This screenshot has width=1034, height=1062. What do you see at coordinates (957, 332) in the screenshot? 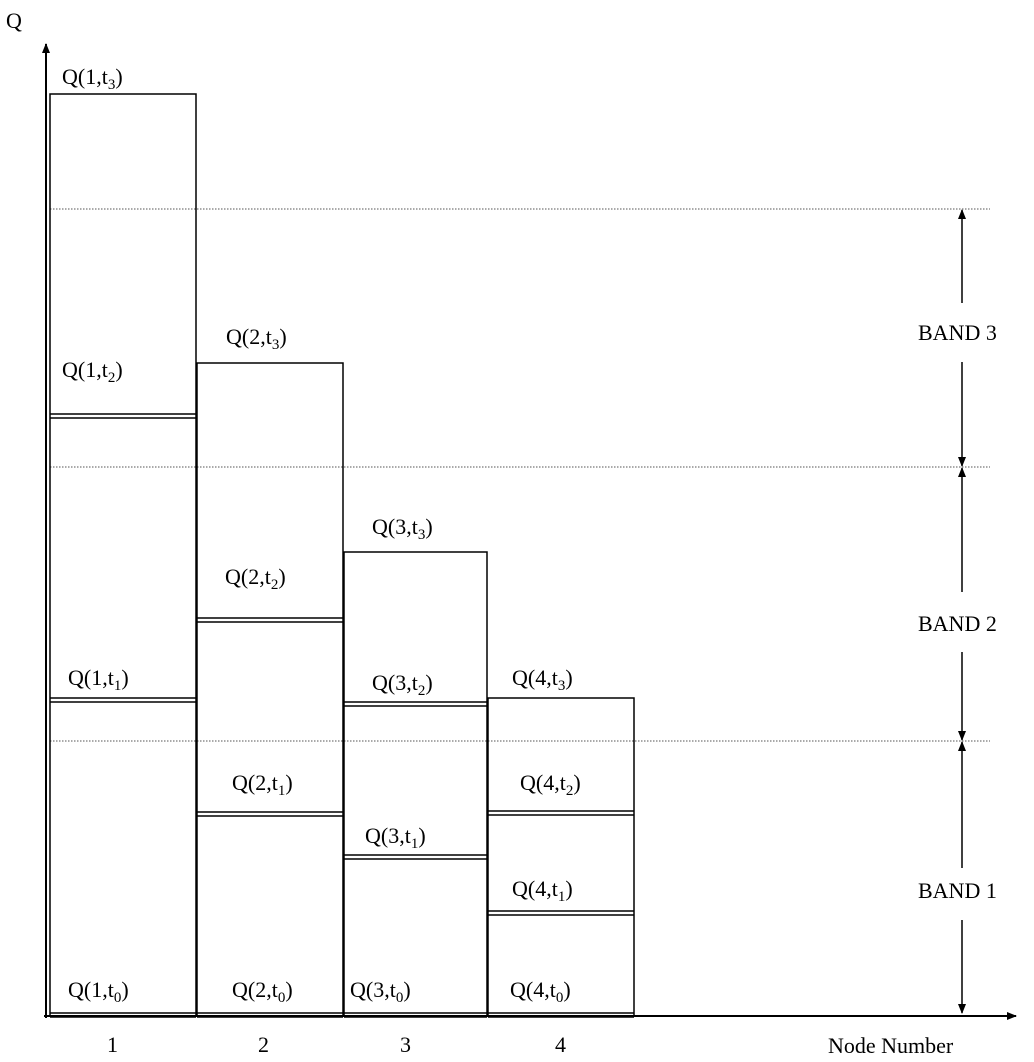
I see `band3-label: BAND 3` at bounding box center [957, 332].